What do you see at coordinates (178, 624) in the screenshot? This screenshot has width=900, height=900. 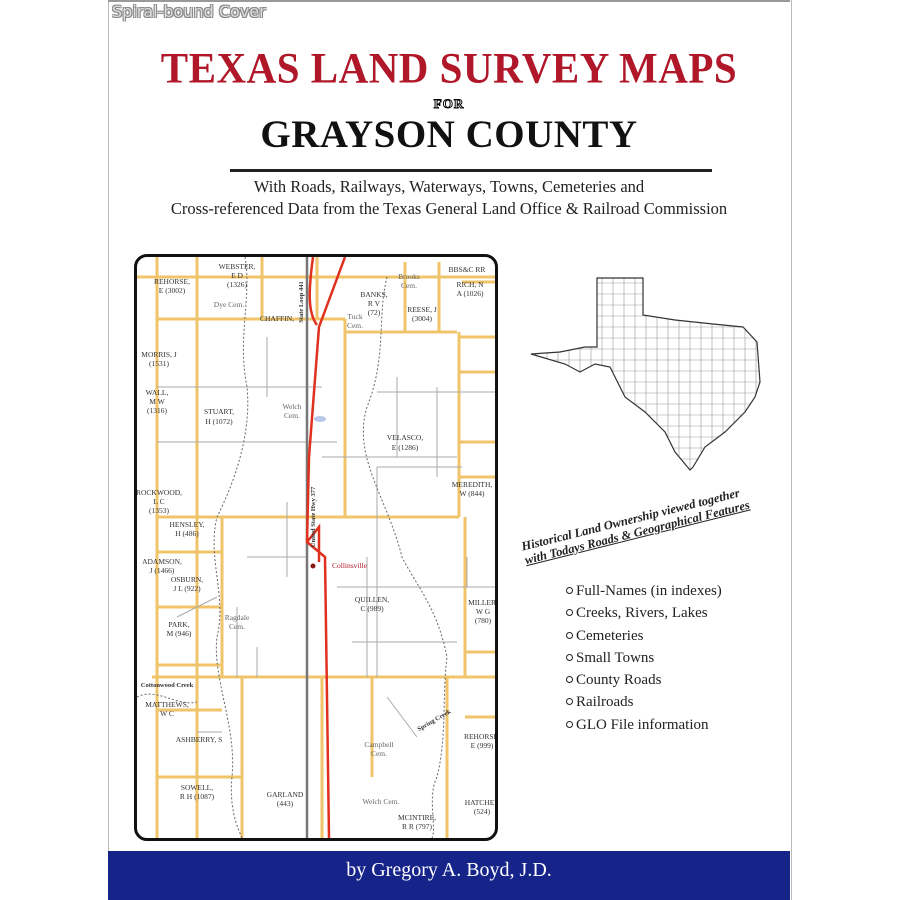 I see `map-label: PARK,` at bounding box center [178, 624].